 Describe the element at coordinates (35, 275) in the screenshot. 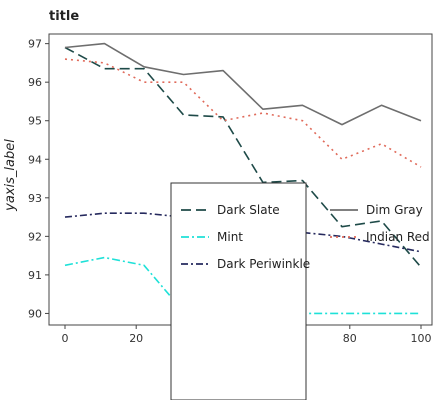

I see `y-tick-label: 91` at that location.